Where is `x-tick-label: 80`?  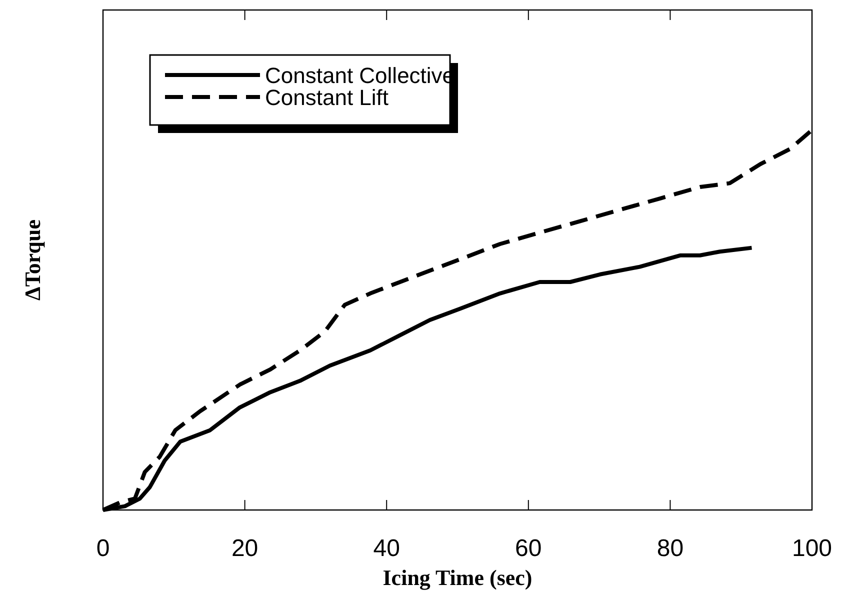
x-tick-label: 80 is located at coordinates (670, 548).